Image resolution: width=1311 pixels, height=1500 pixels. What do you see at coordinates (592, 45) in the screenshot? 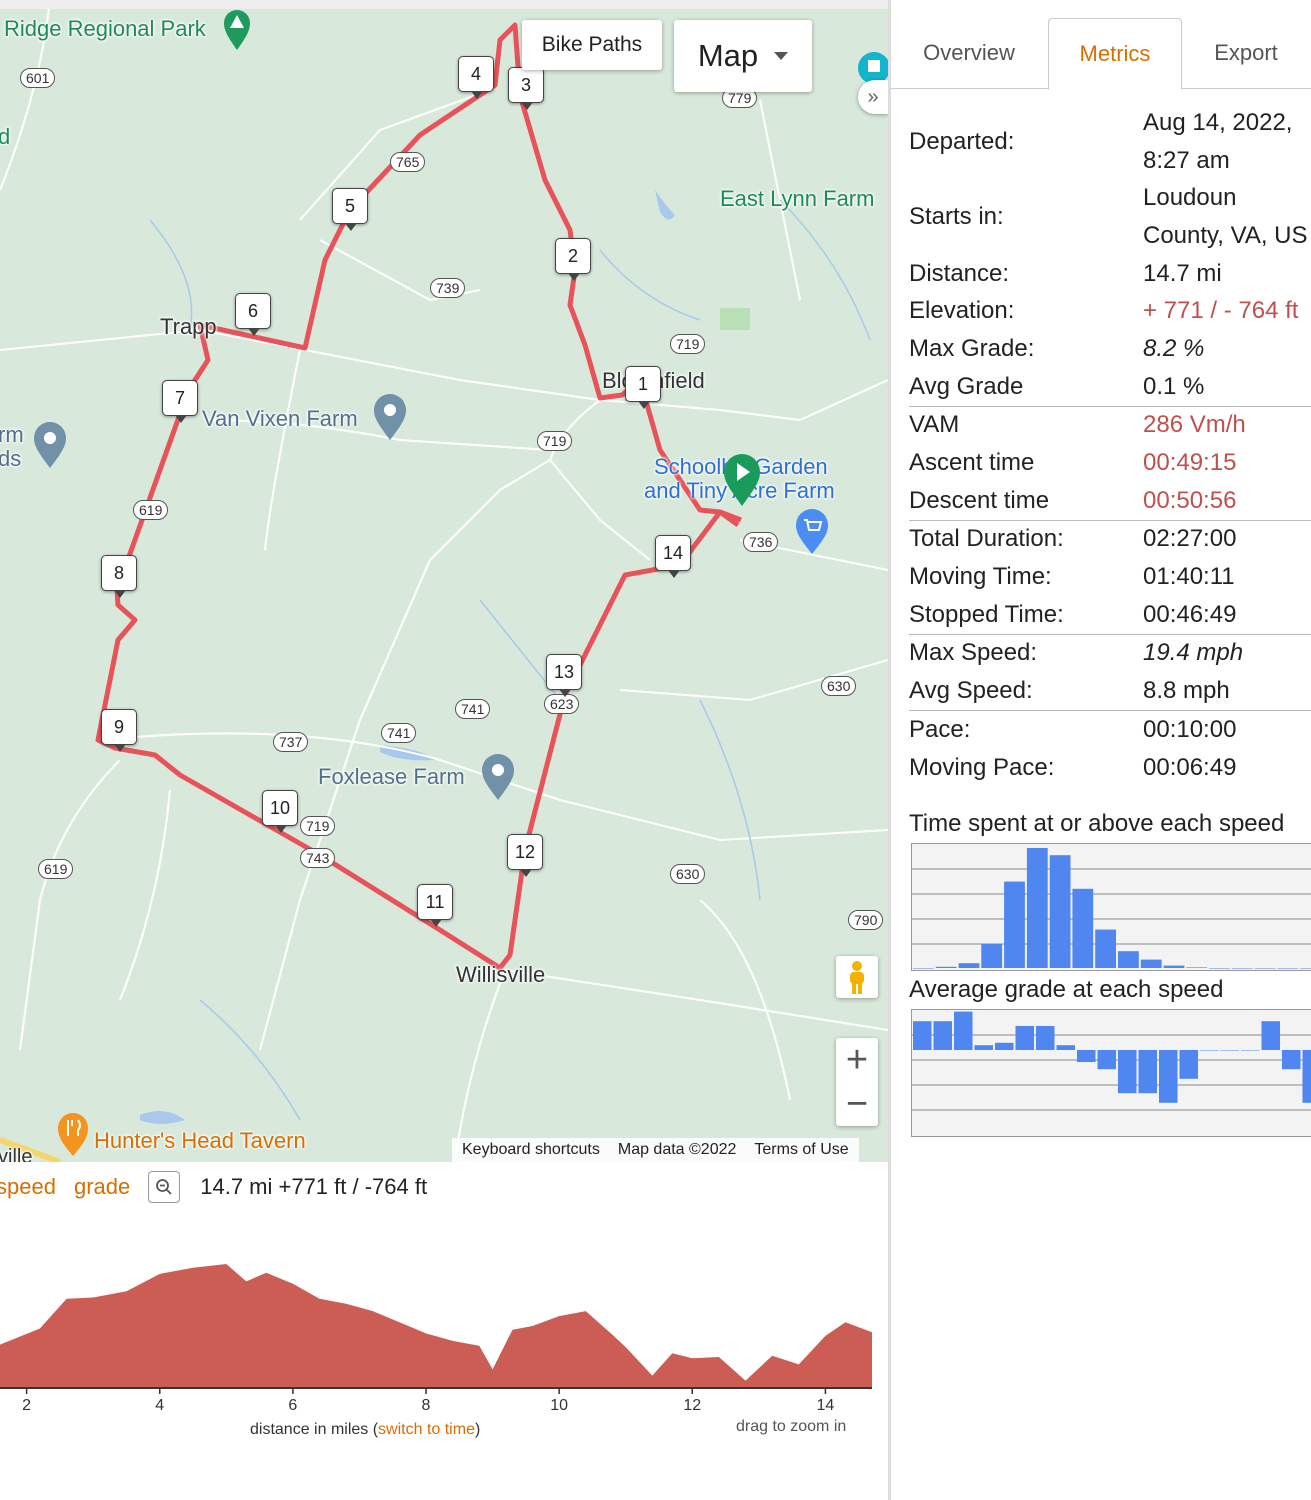
I see `bike-paths-button: Bike Paths` at bounding box center [592, 45].